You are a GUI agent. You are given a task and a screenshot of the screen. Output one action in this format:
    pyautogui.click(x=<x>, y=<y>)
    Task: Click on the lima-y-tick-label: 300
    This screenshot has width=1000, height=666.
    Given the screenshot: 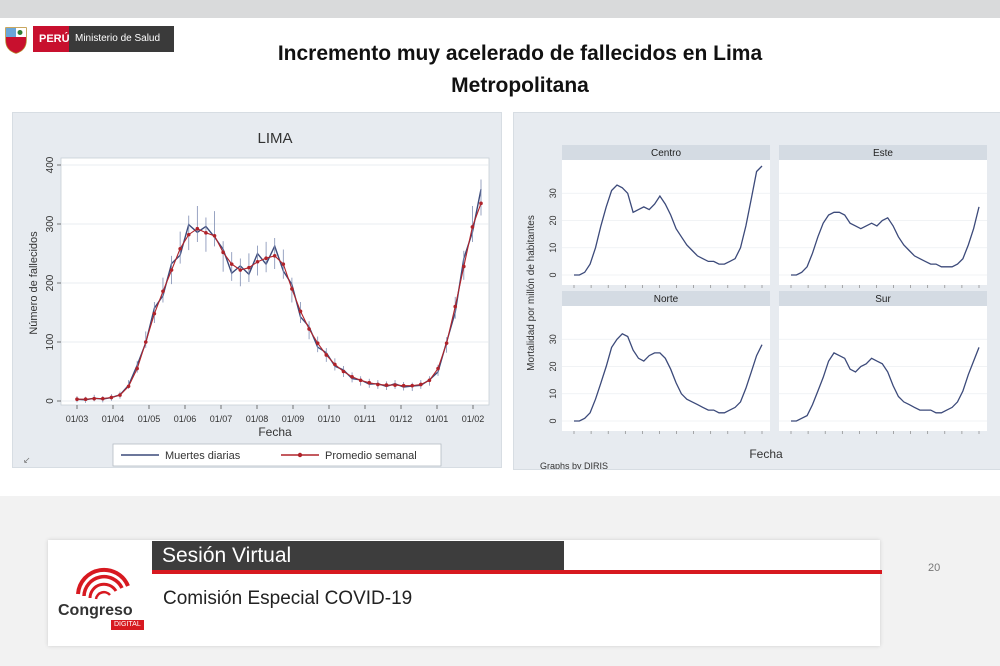 What is the action you would take?
    pyautogui.click(x=50, y=223)
    